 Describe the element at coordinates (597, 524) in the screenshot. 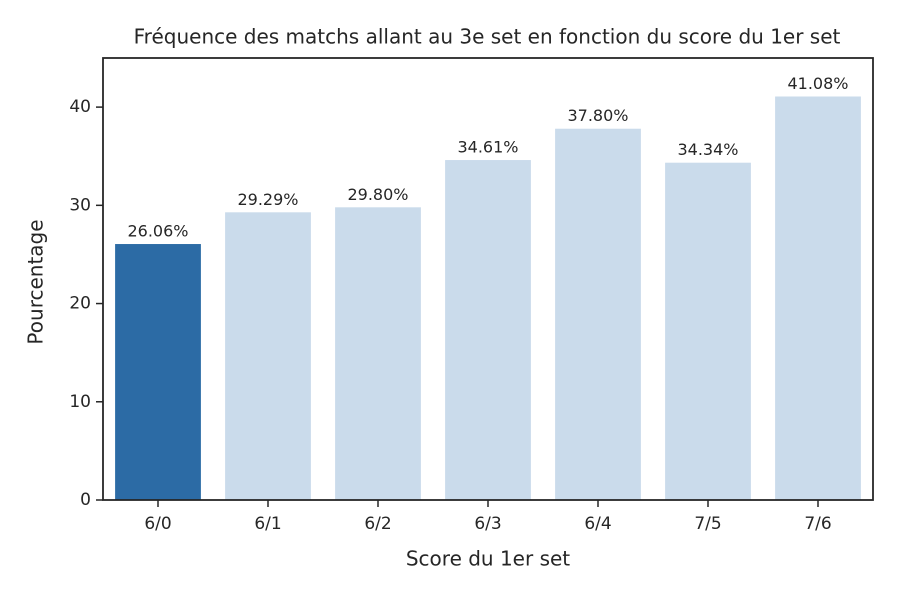

I see `x-tick-label: 6/4` at that location.